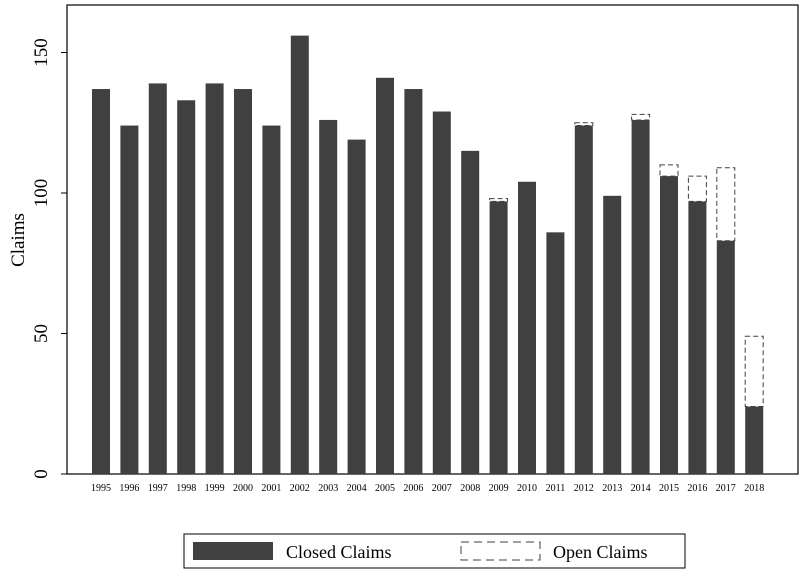  Describe the element at coordinates (328, 488) in the screenshot. I see `x-tick-label: 2003` at that location.